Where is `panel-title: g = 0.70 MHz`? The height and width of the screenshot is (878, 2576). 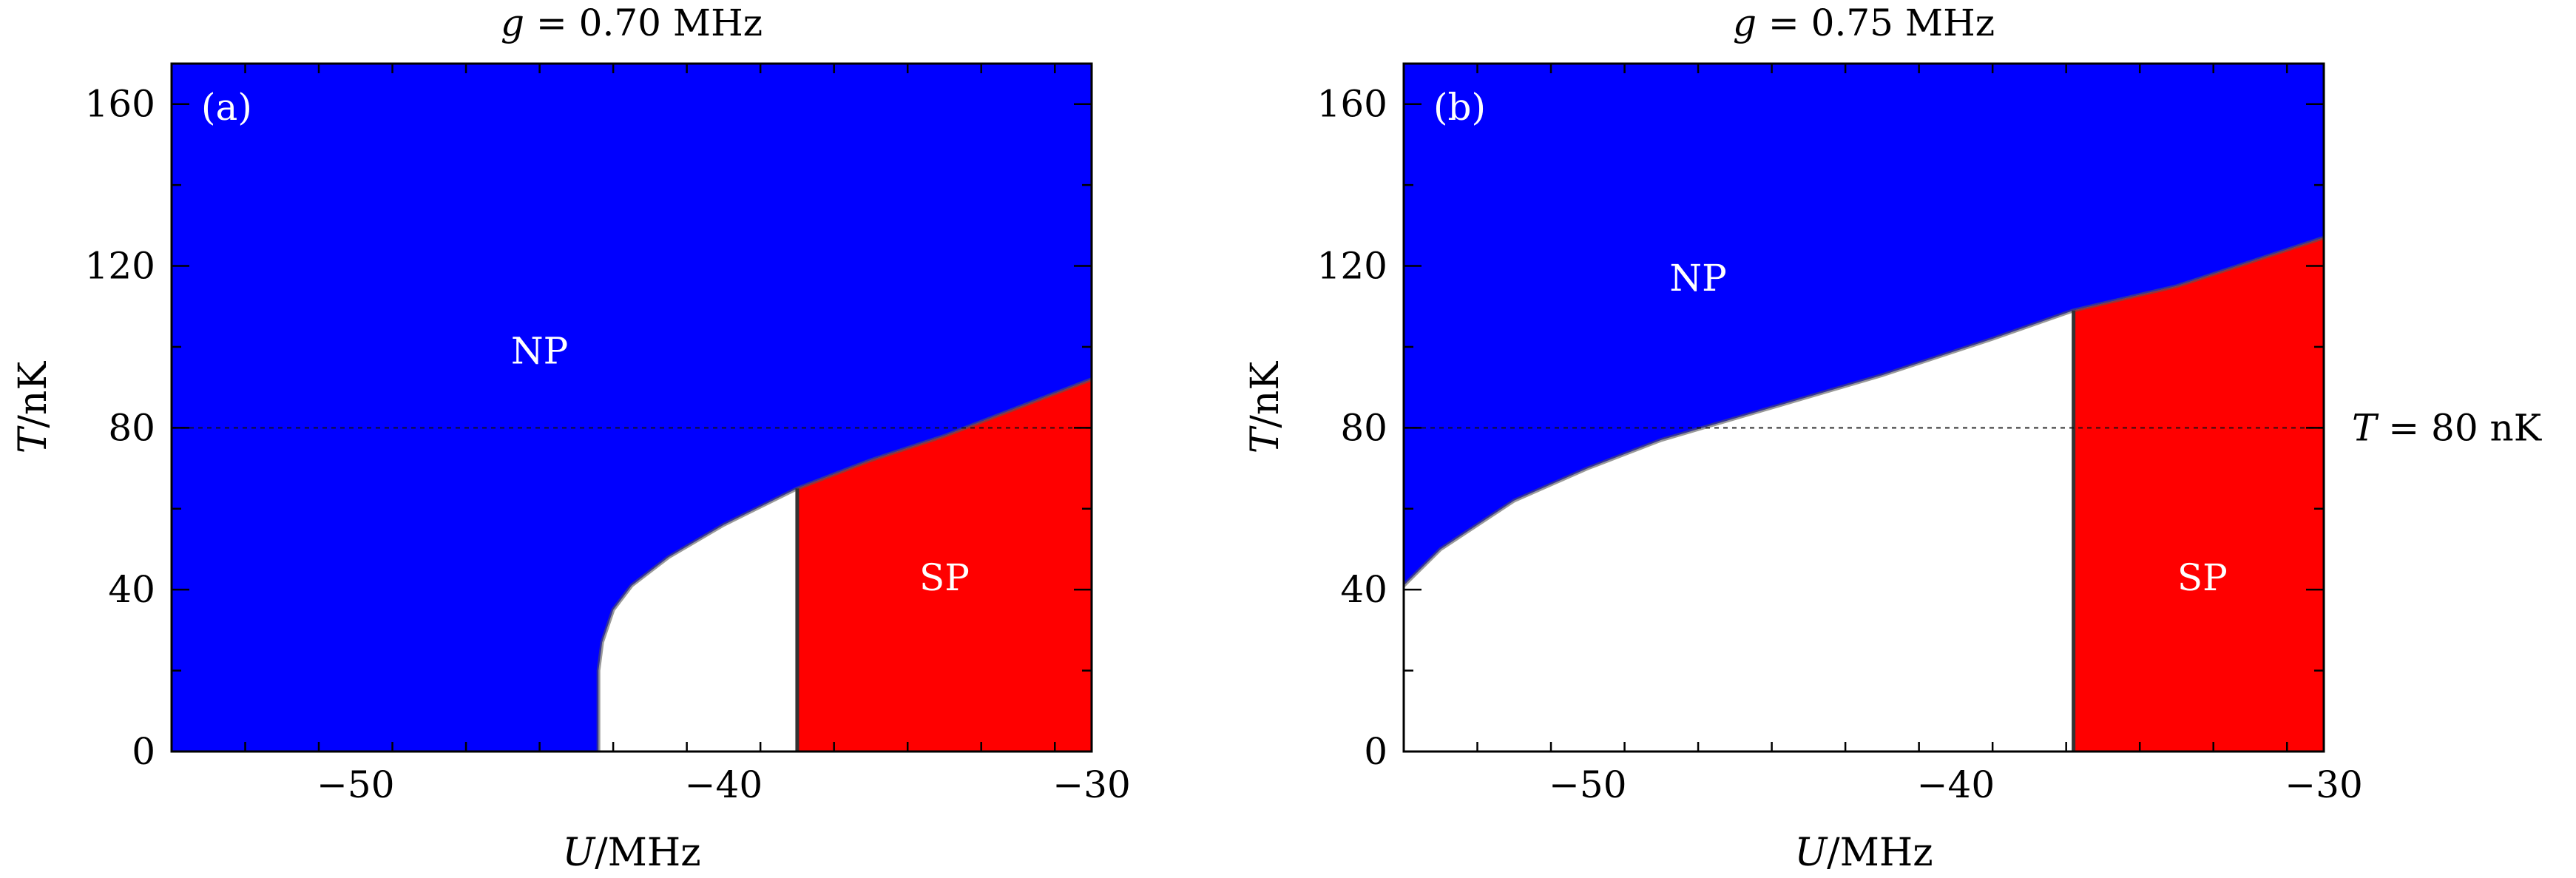 panel-title: g = 0.70 MHz is located at coordinates (632, 23).